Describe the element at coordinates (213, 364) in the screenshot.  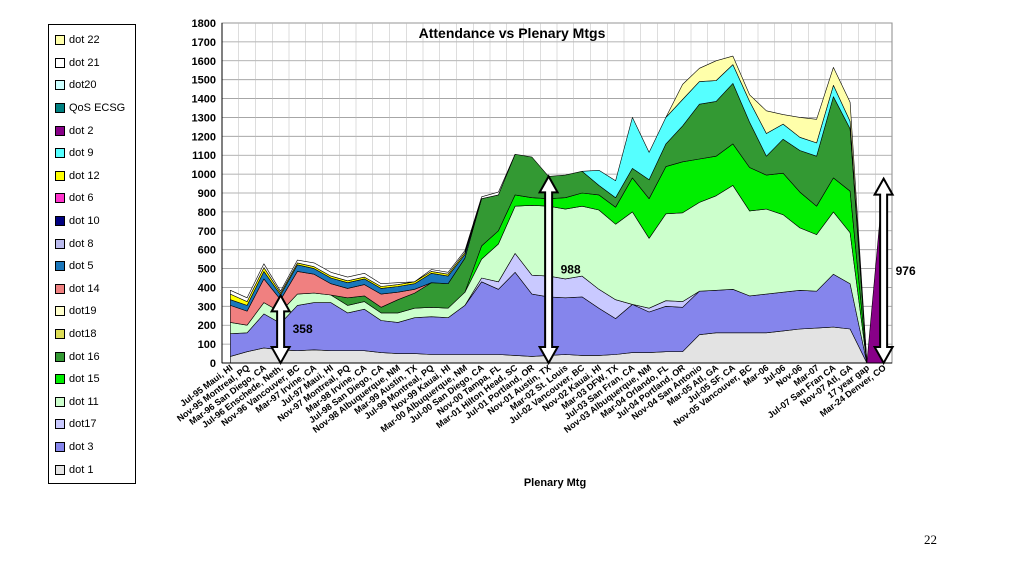
I see `y-tick-label: 0` at that location.